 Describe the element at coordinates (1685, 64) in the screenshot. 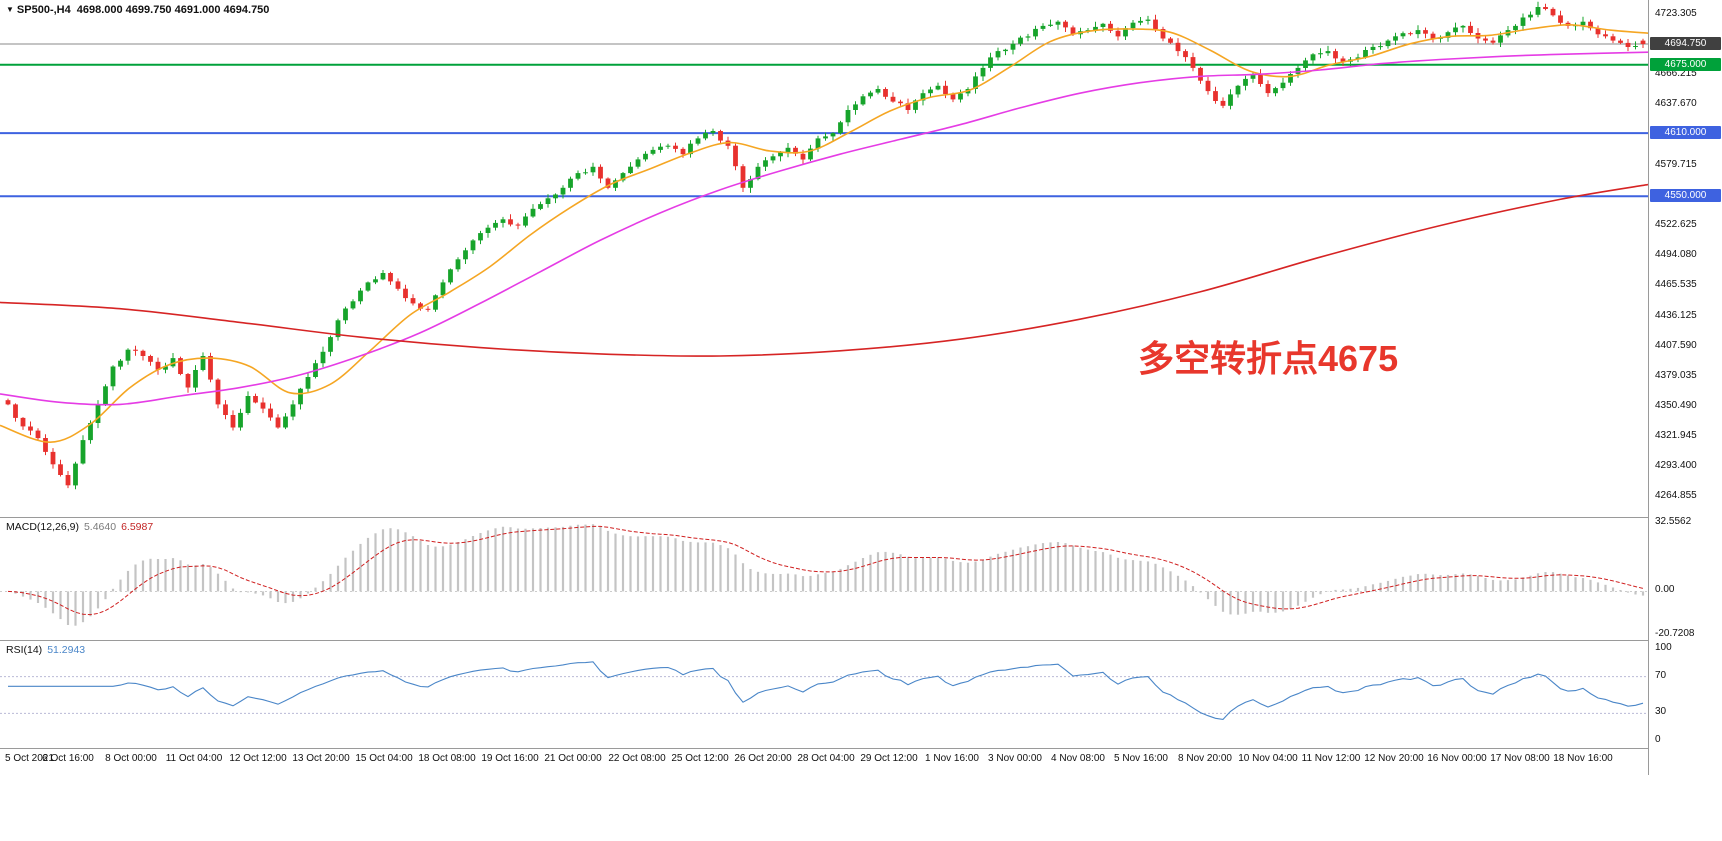

I see `price-badge: 4675.000` at that location.